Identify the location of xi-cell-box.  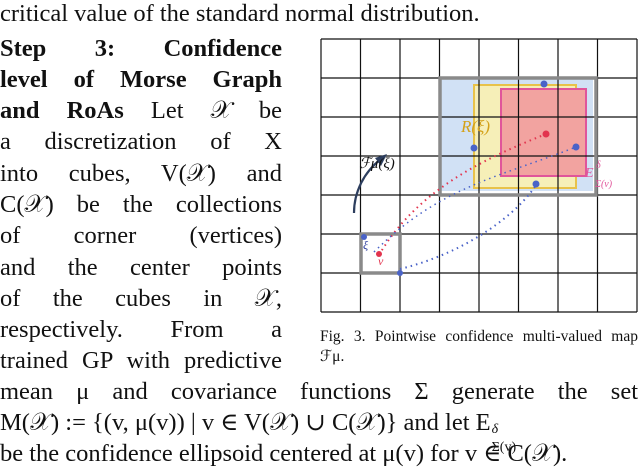
(380, 253).